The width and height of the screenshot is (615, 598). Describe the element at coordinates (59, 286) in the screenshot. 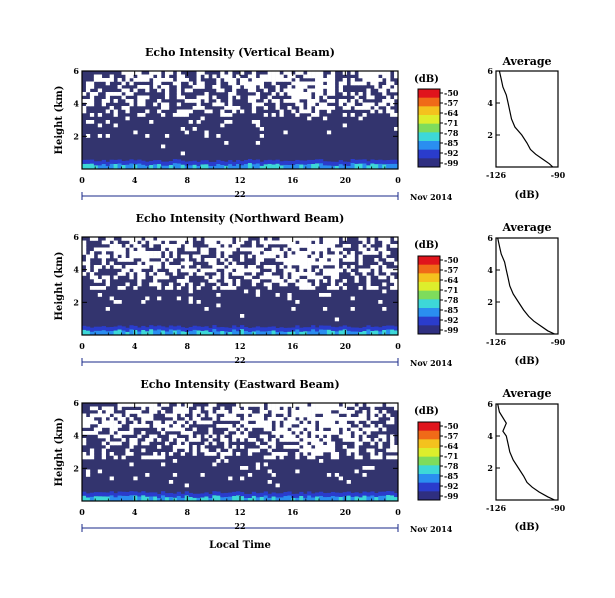

I see `y-axis-label: Height (km)` at that location.